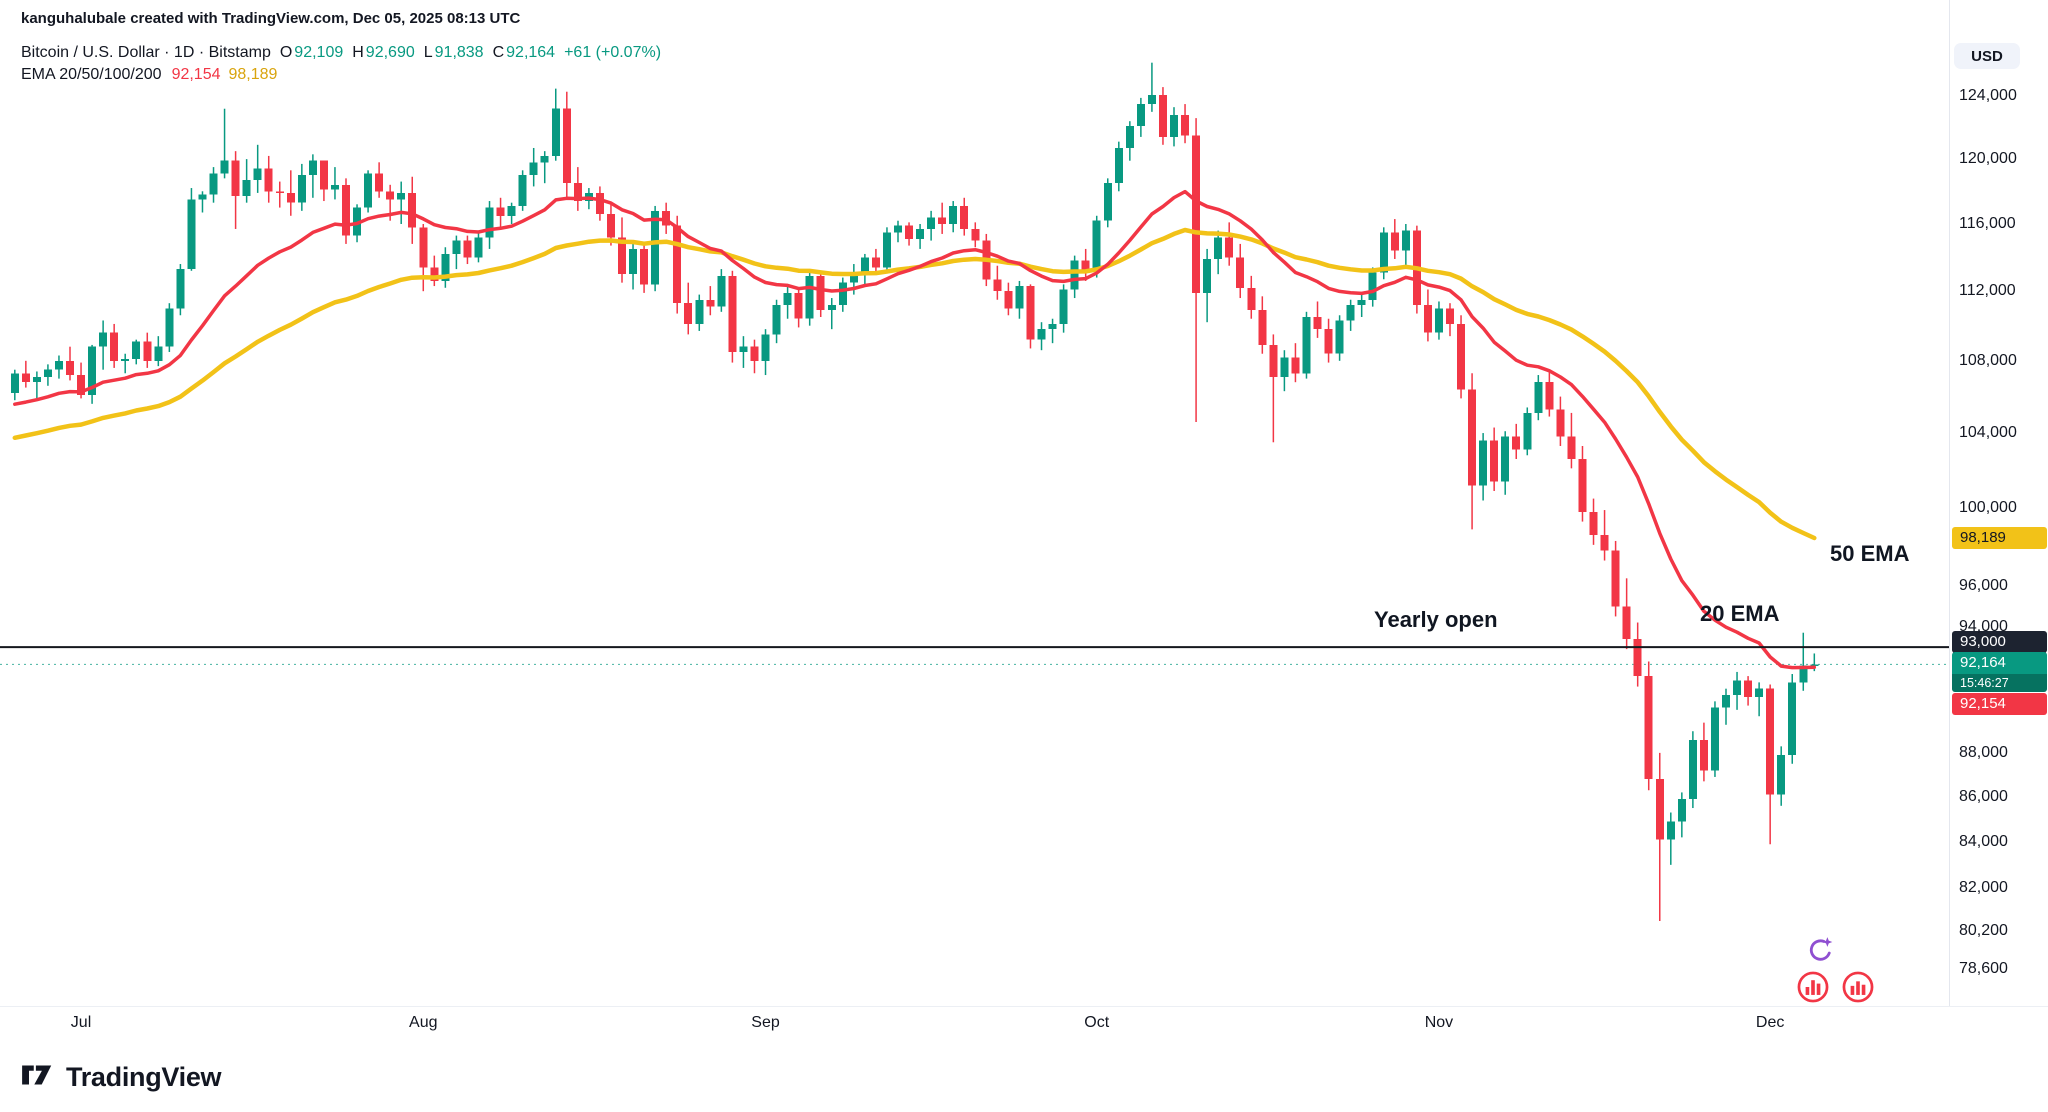 The image size is (2048, 1112). What do you see at coordinates (1983, 930) in the screenshot?
I see `price-tick-label: 80,200` at bounding box center [1983, 930].